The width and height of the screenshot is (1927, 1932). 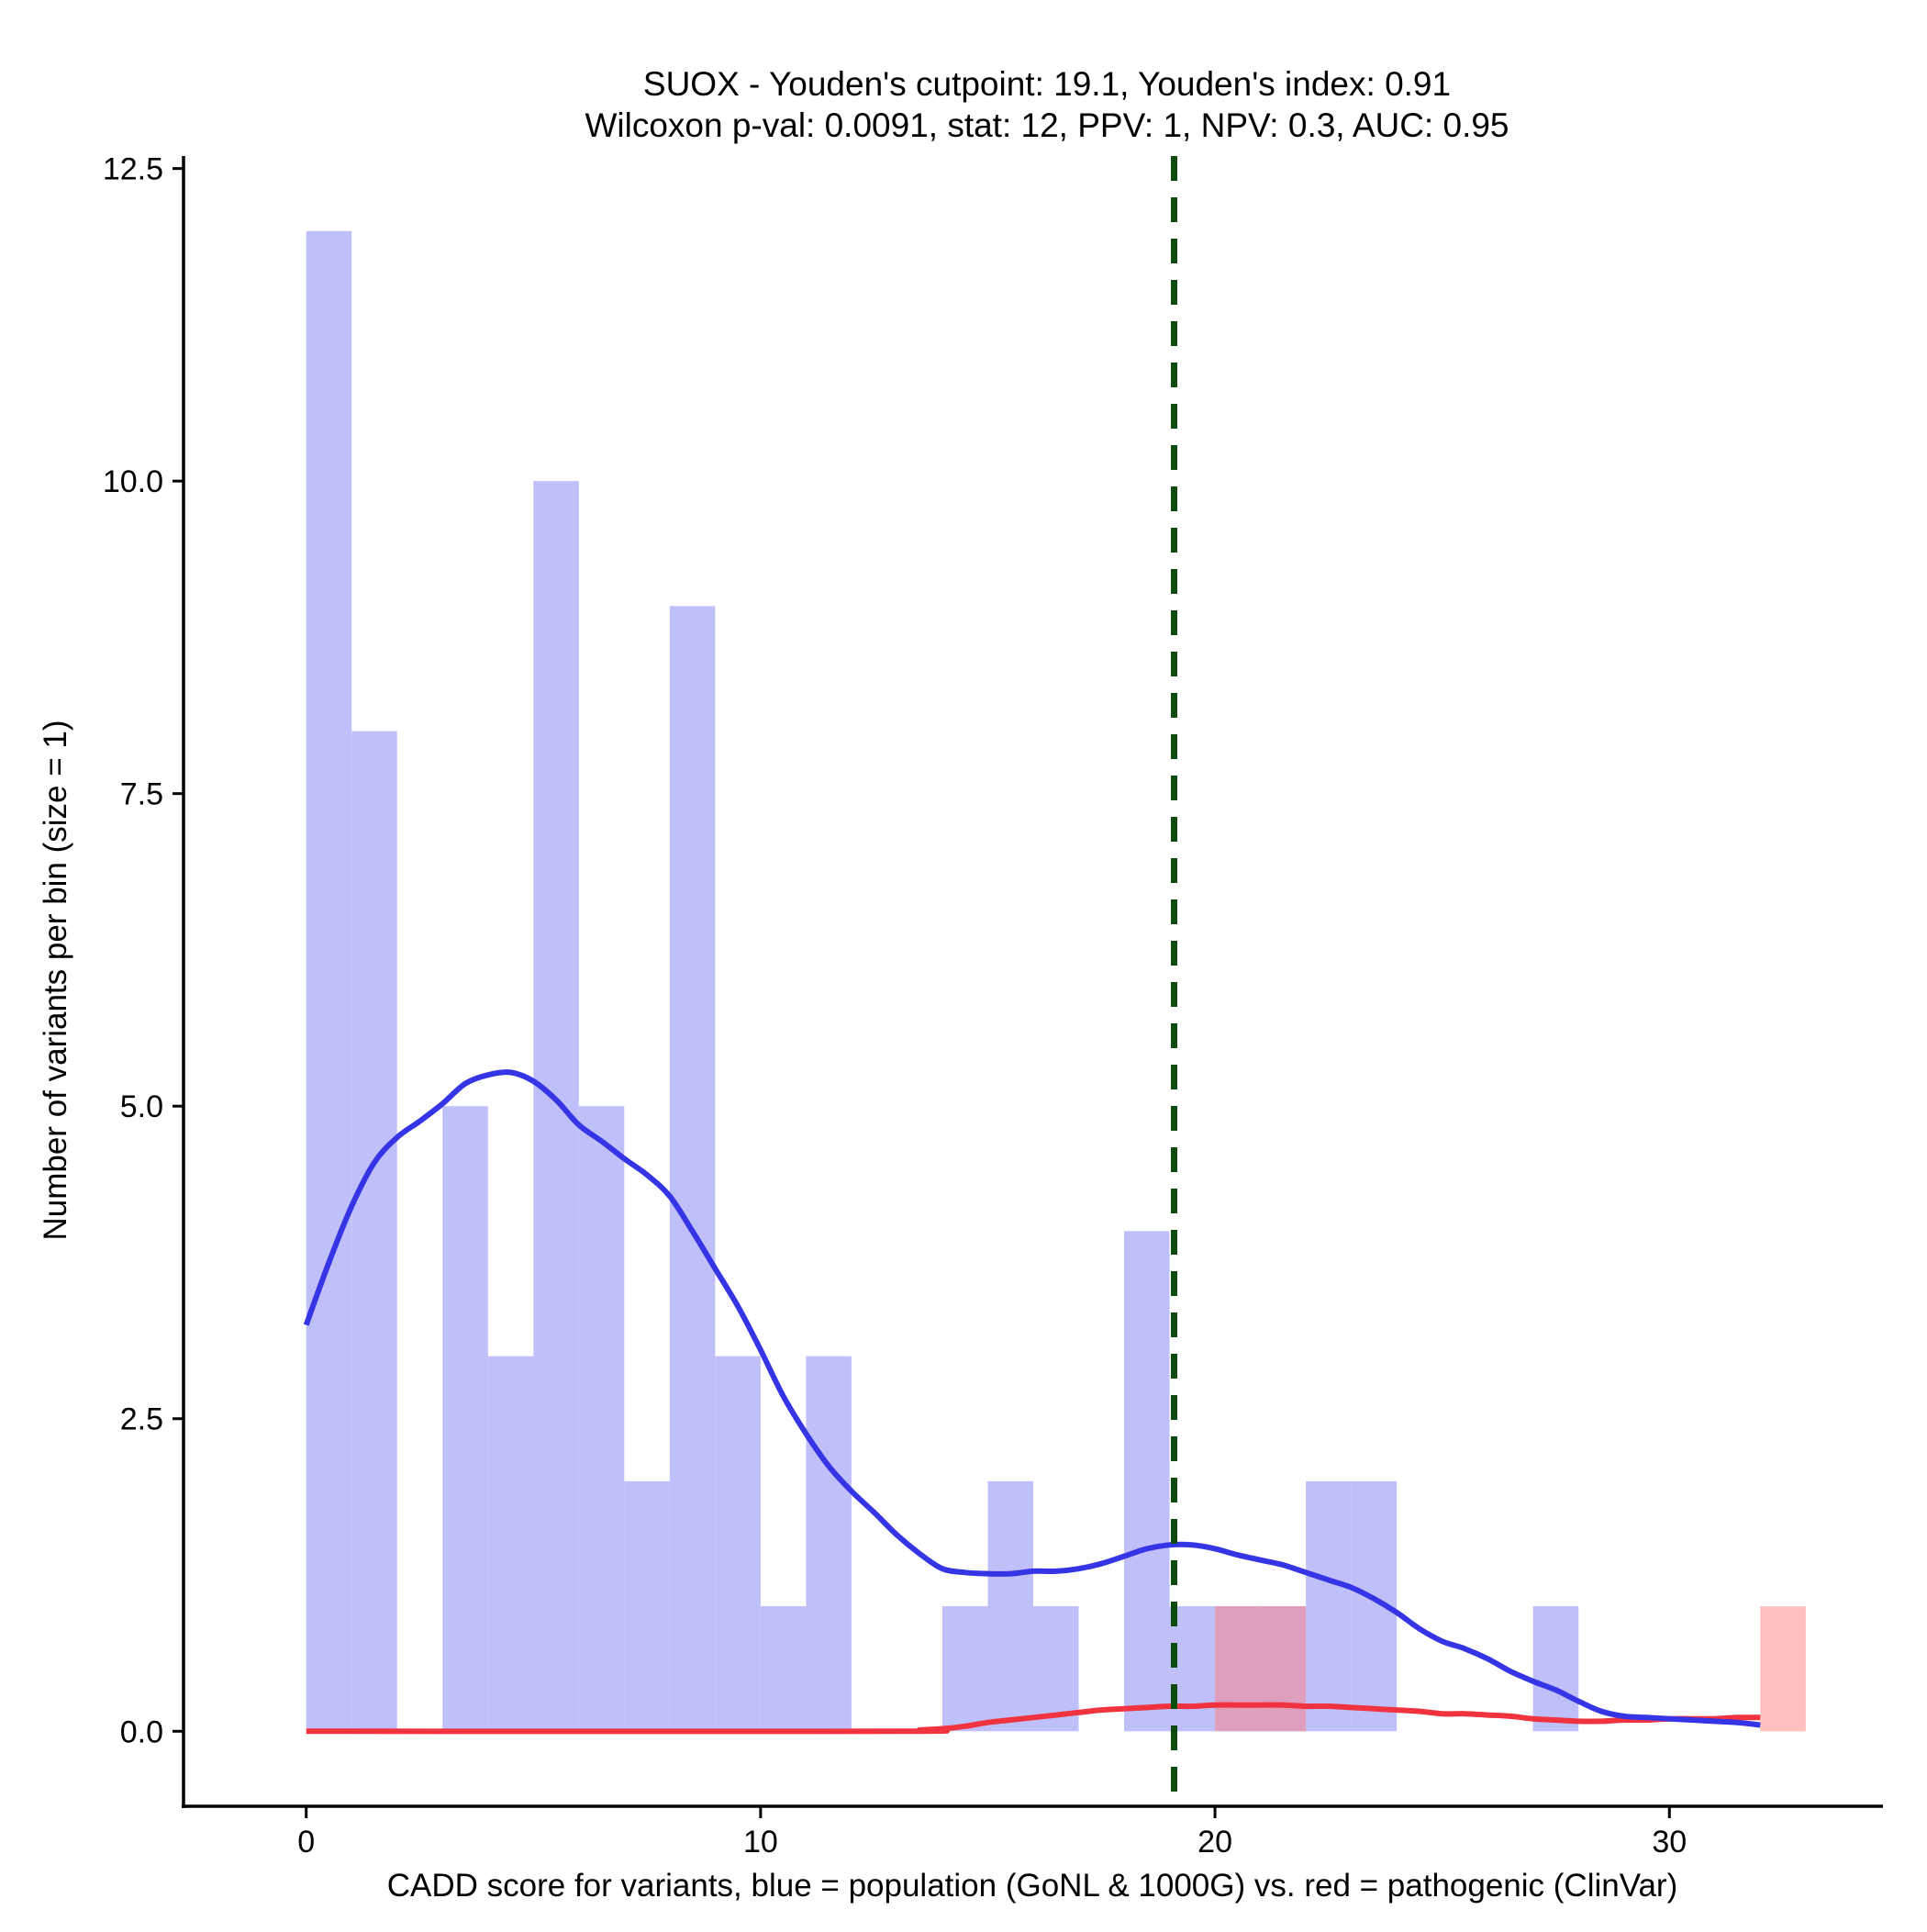 I want to click on pathogenic-bars, so click(x=1510, y=1669).